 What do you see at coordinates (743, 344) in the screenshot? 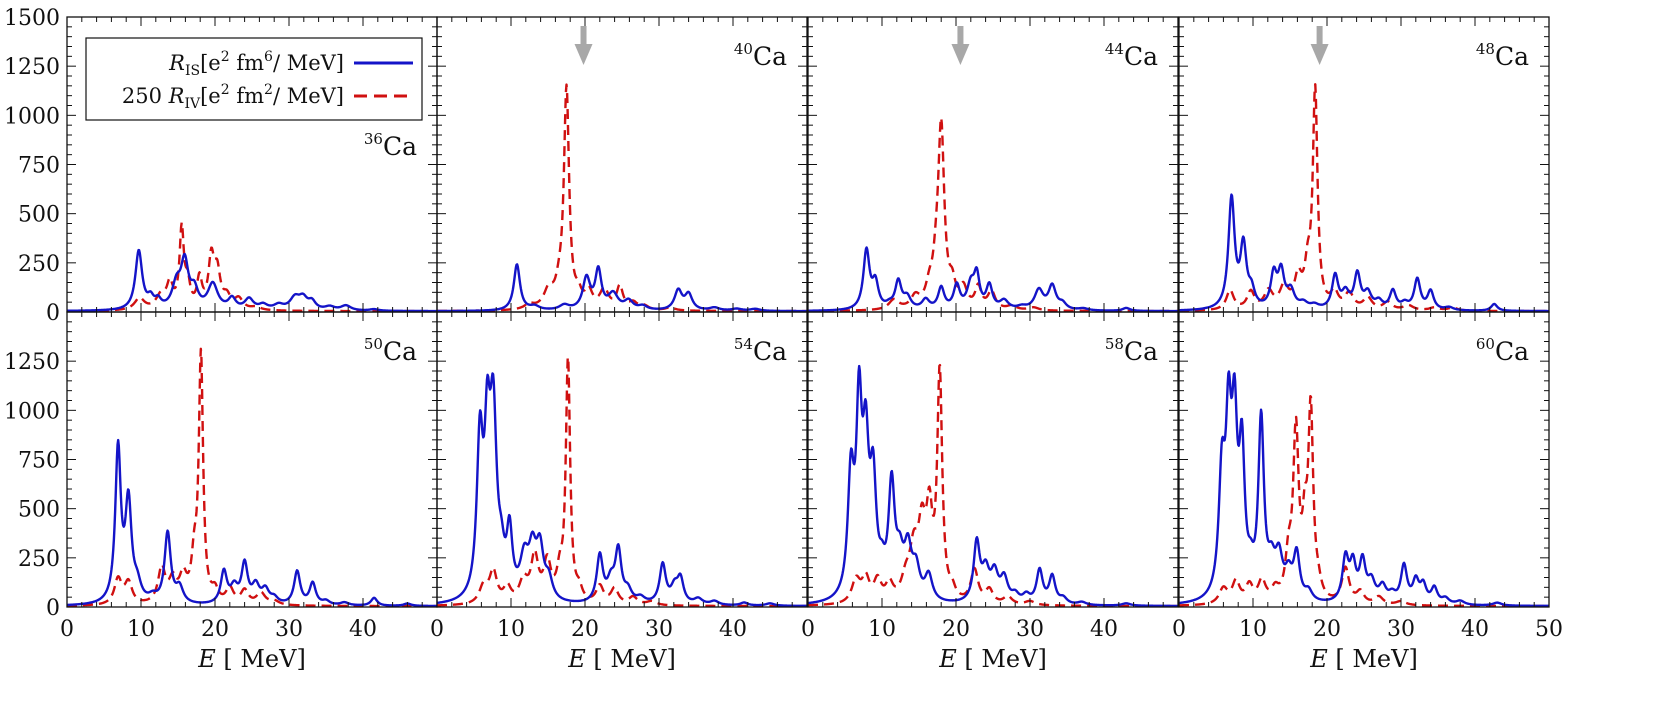
I see `mass-number: 54` at bounding box center [743, 344].